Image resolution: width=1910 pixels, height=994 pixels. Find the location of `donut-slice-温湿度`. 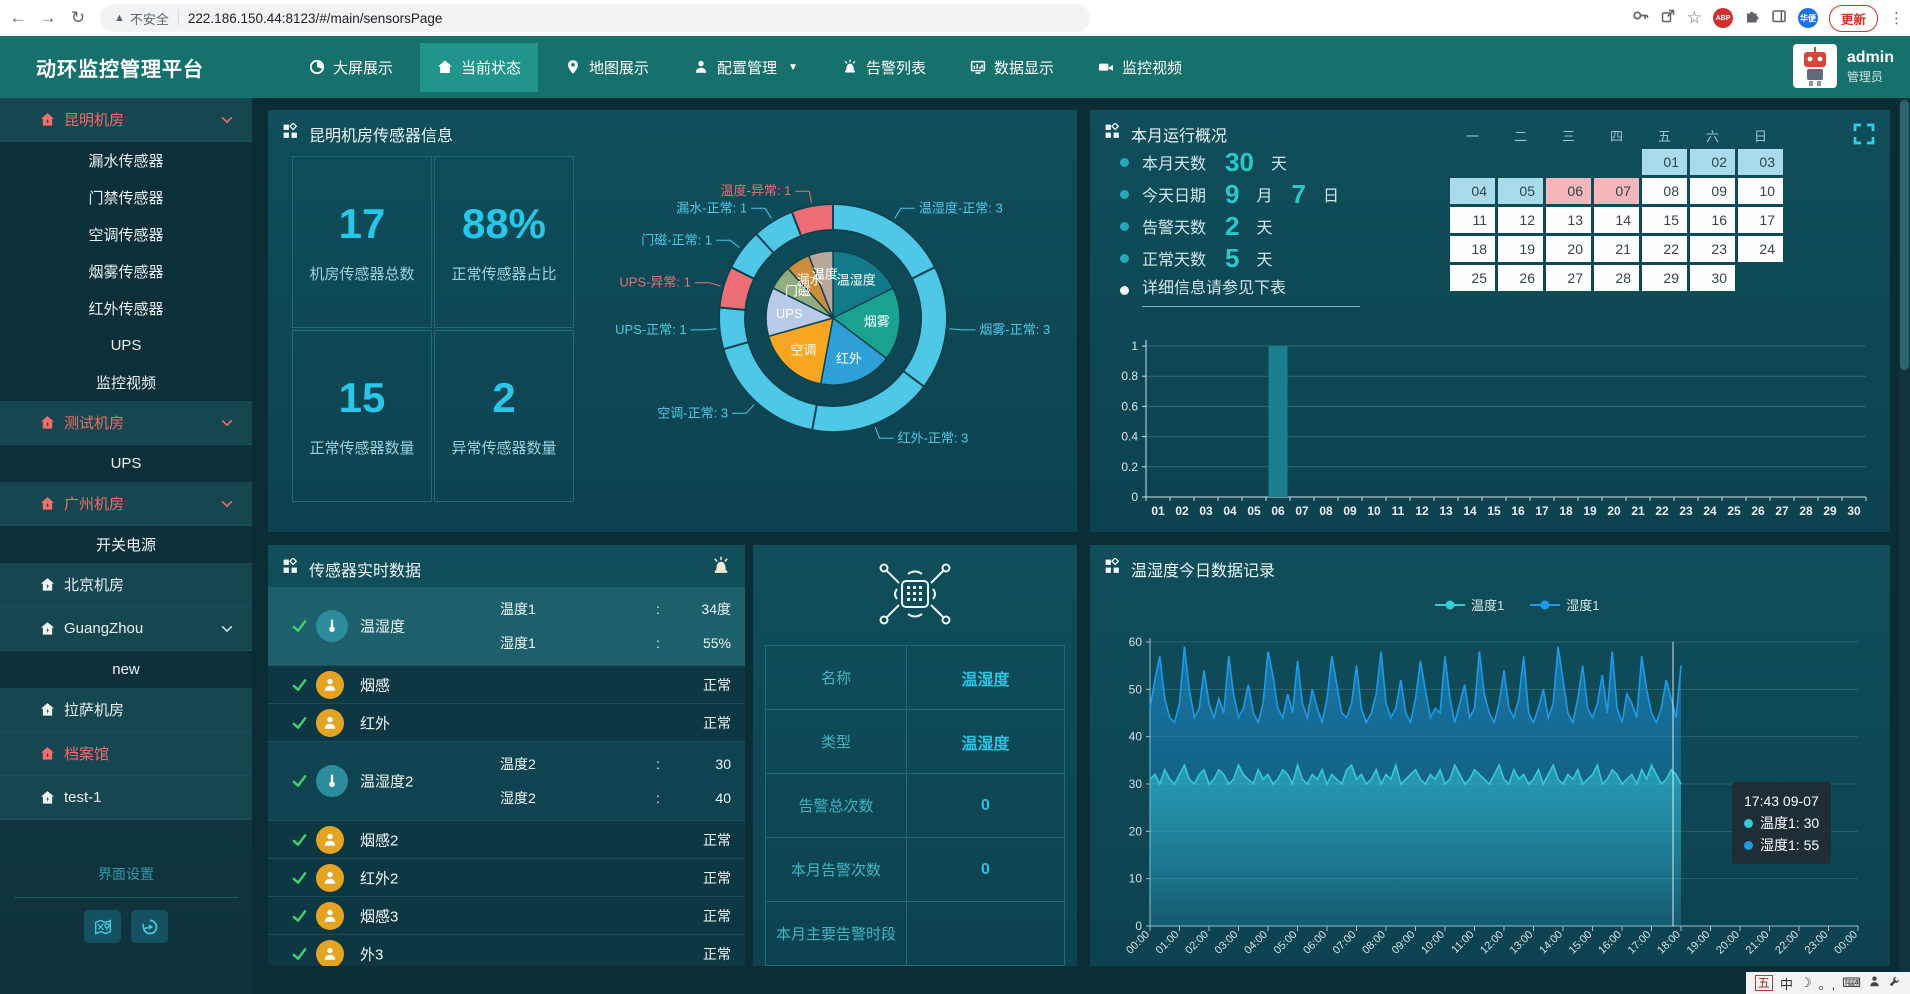

donut-slice-温湿度 is located at coordinates (863, 285).